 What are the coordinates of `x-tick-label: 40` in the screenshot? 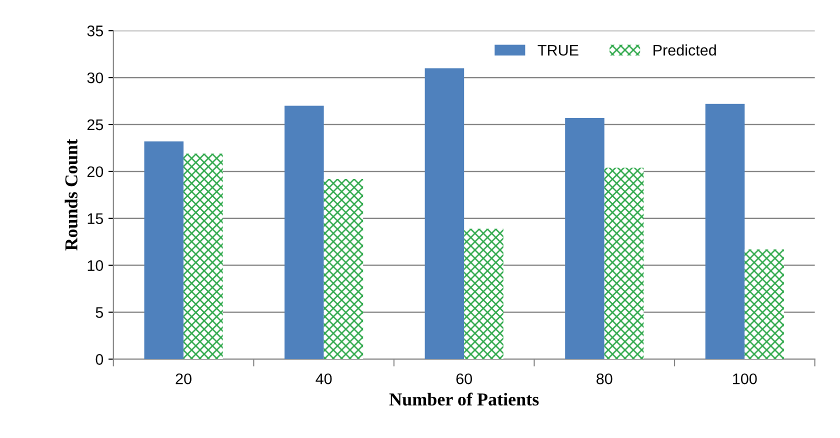 It's located at (324, 378).